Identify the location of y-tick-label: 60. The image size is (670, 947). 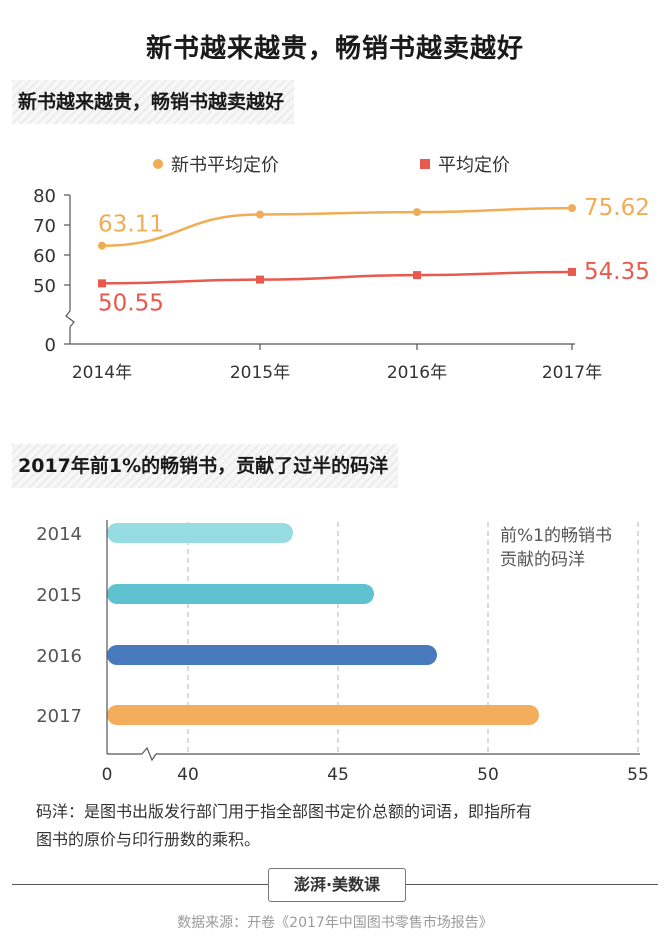
(44, 256).